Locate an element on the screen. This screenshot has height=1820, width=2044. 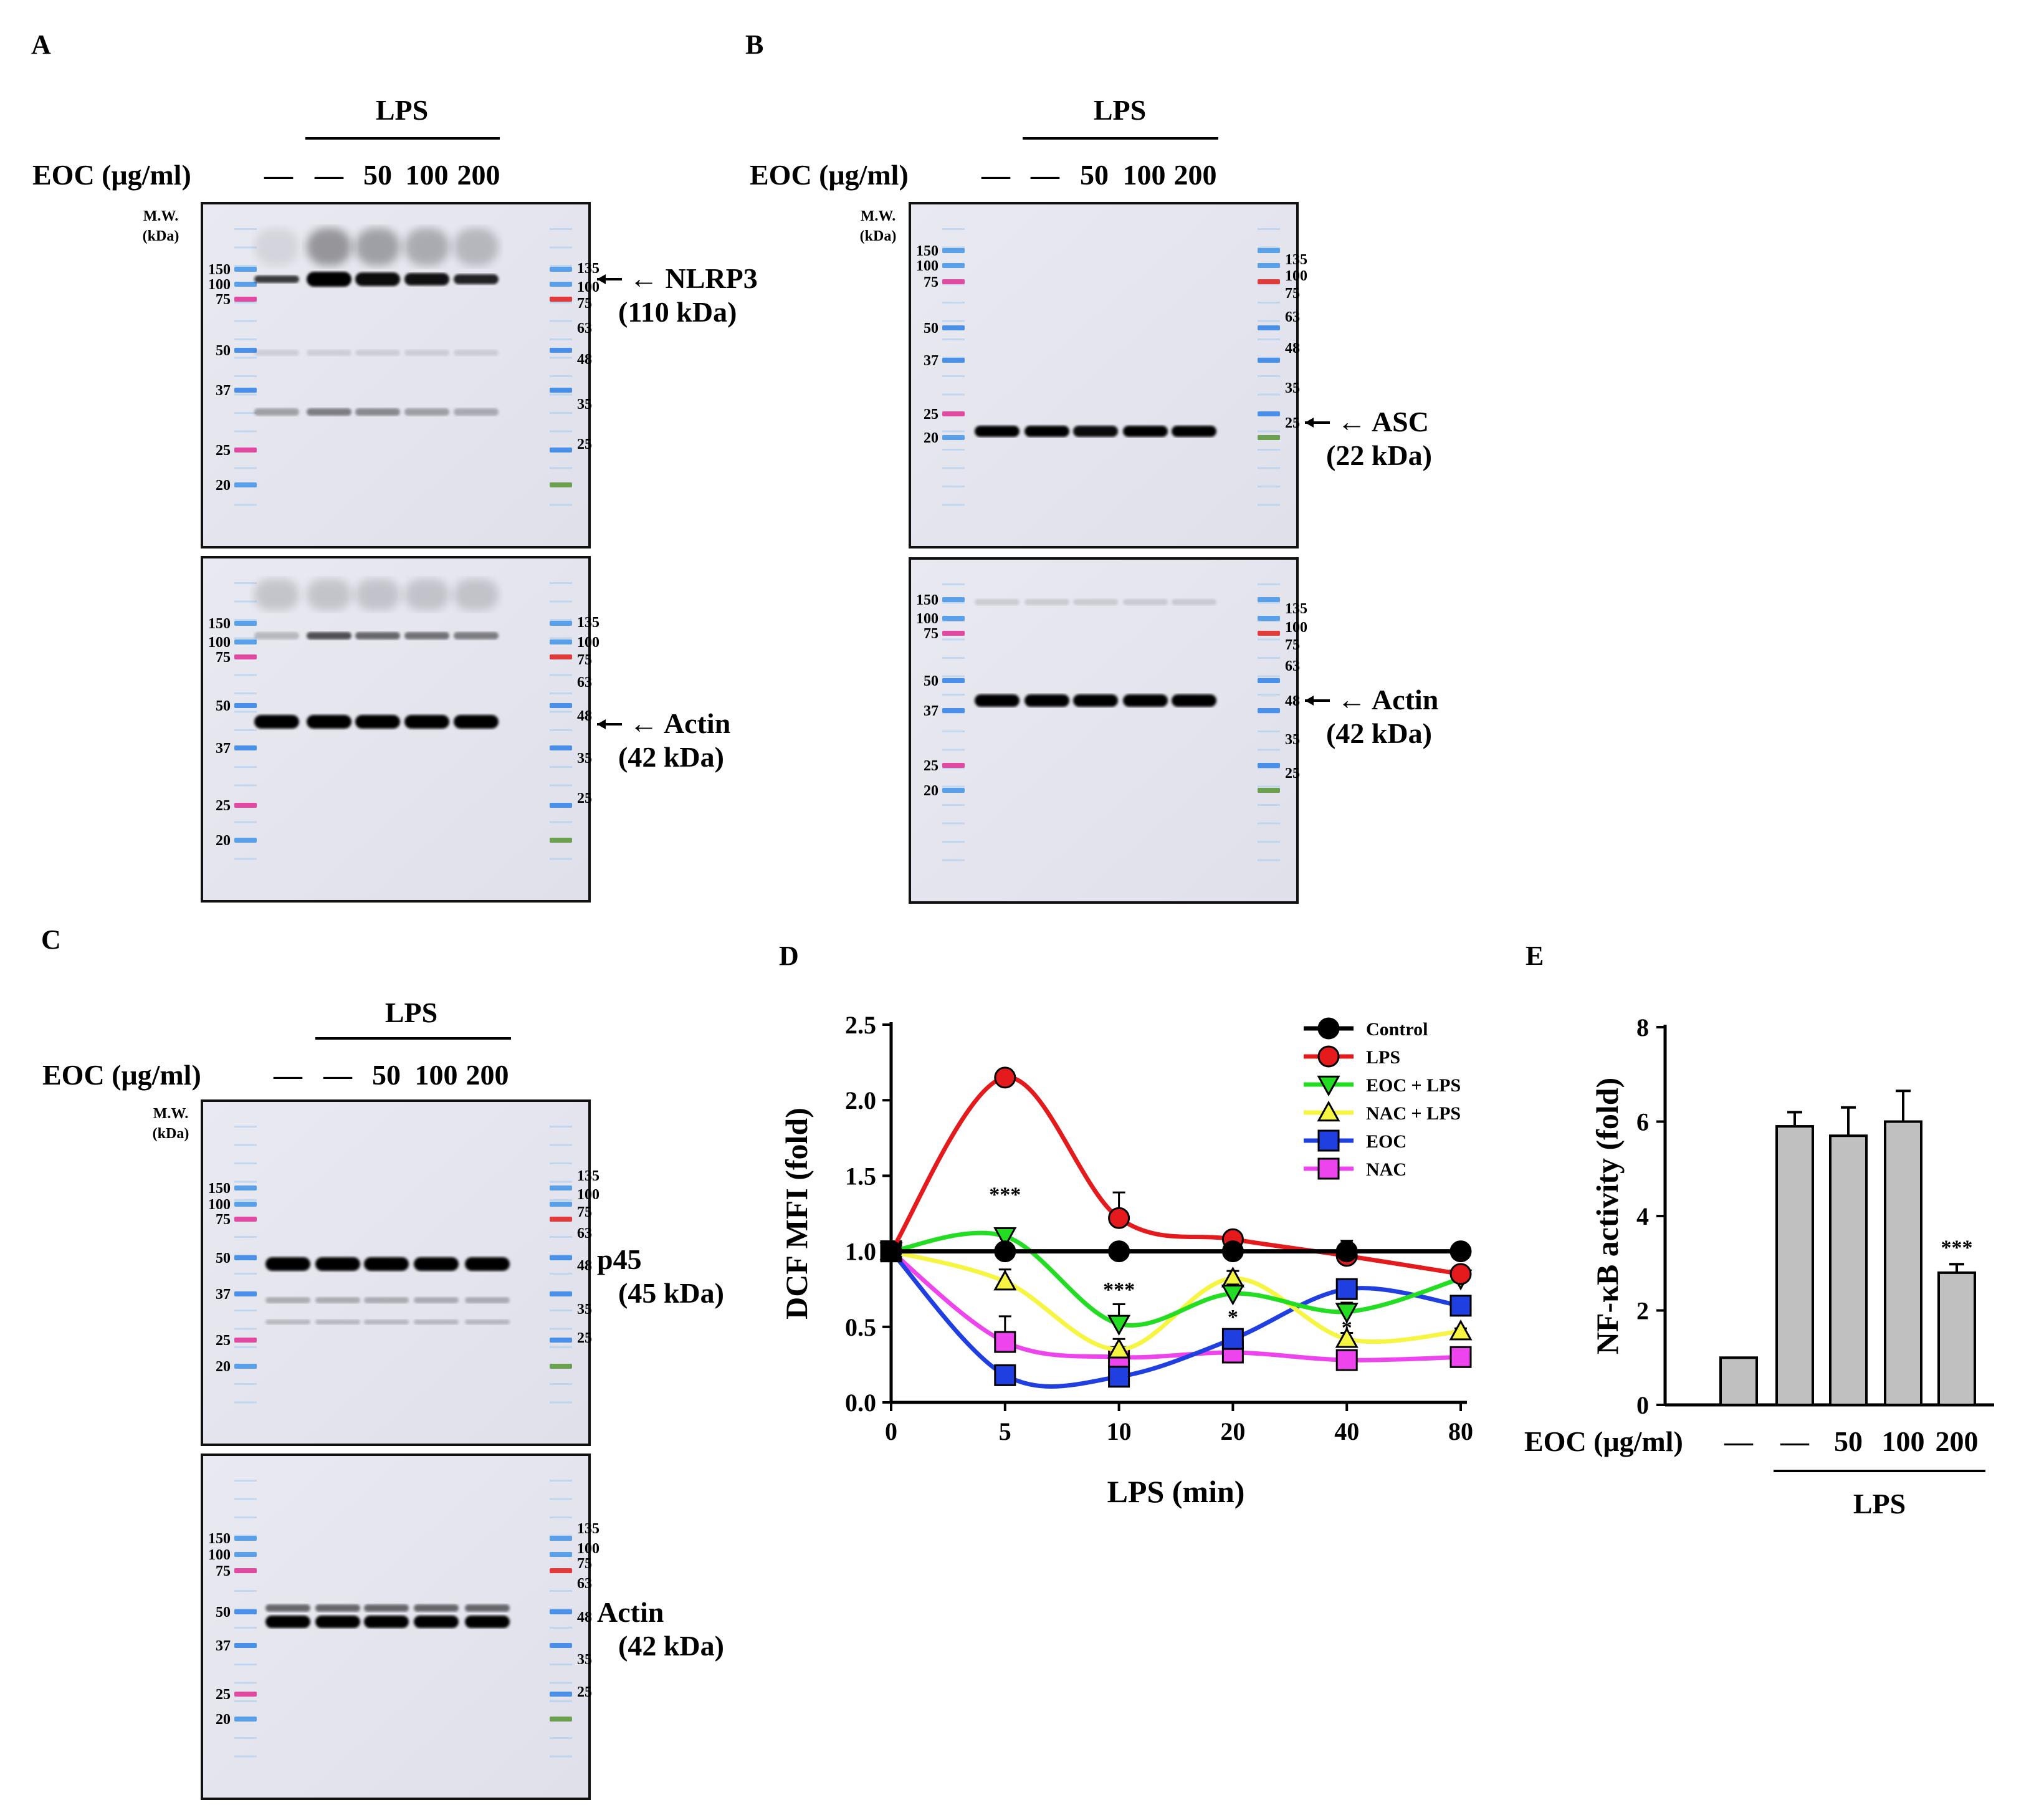
panel-label-b: B is located at coordinates (754, 44).